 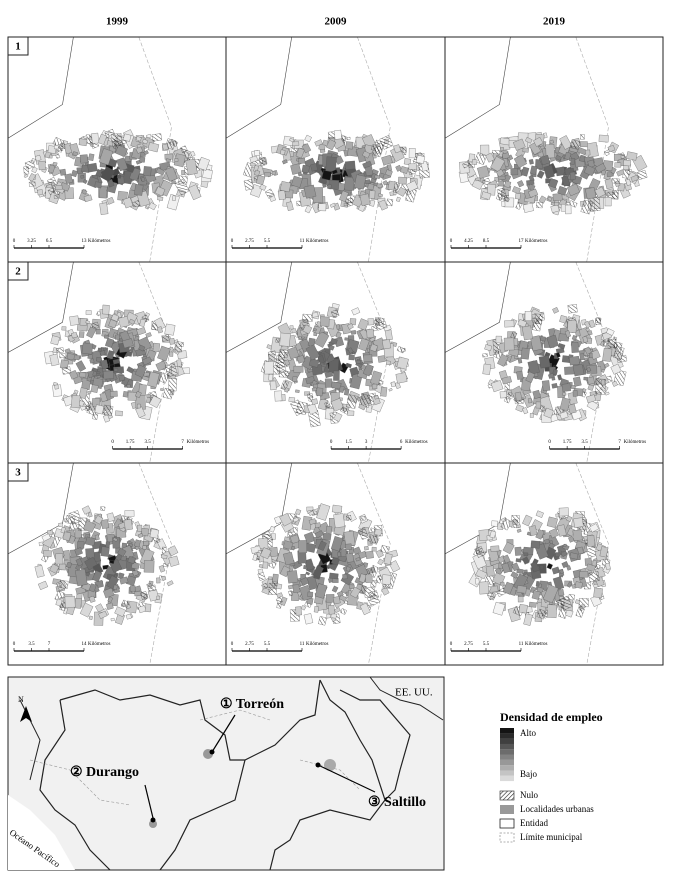 What do you see at coordinates (302, 644) in the screenshot?
I see `scale-label: 11` at bounding box center [302, 644].